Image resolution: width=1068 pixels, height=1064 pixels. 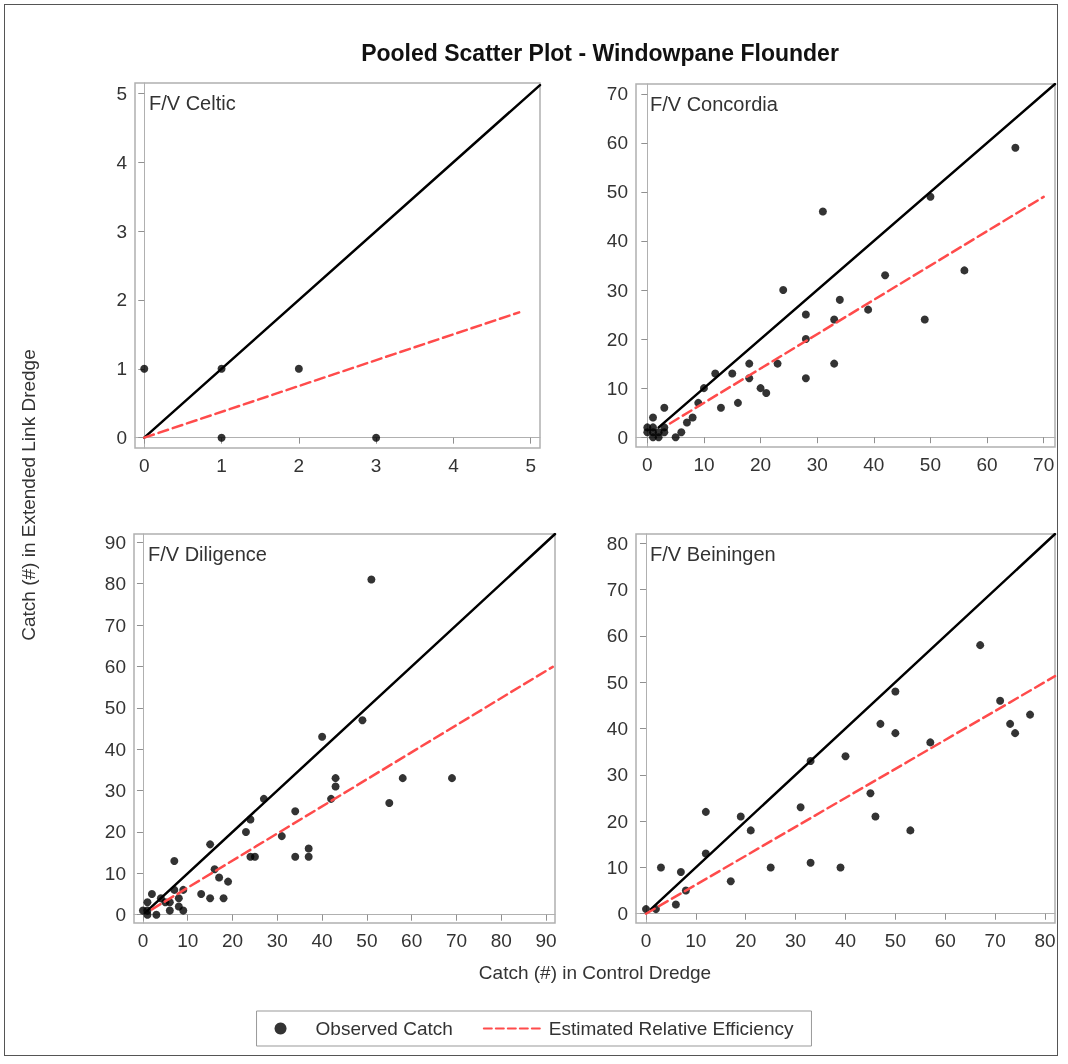 What do you see at coordinates (207, 554) in the screenshot?
I see `chart-subtitle: F/V Diligence` at bounding box center [207, 554].